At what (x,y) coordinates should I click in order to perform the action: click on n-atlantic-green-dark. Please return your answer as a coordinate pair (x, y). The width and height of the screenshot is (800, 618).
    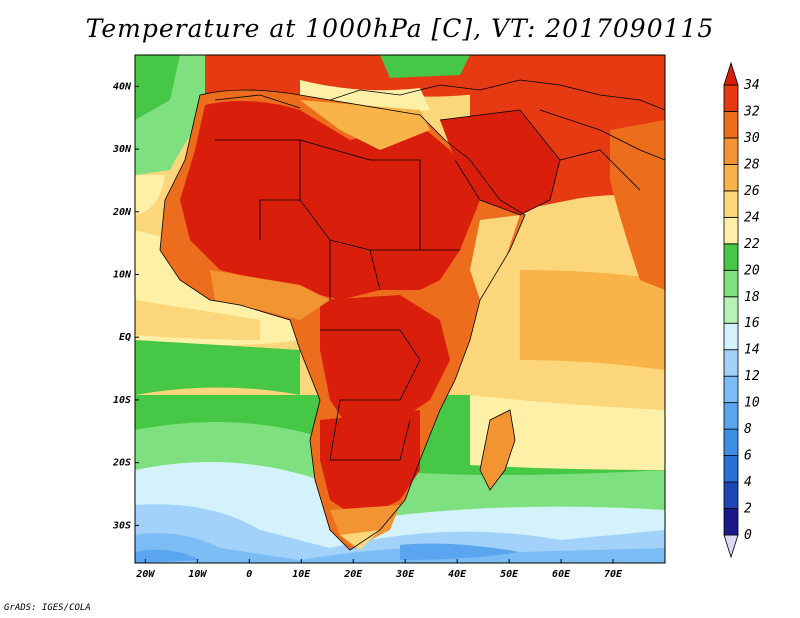
    Looking at the image, I should click on (157, 87).